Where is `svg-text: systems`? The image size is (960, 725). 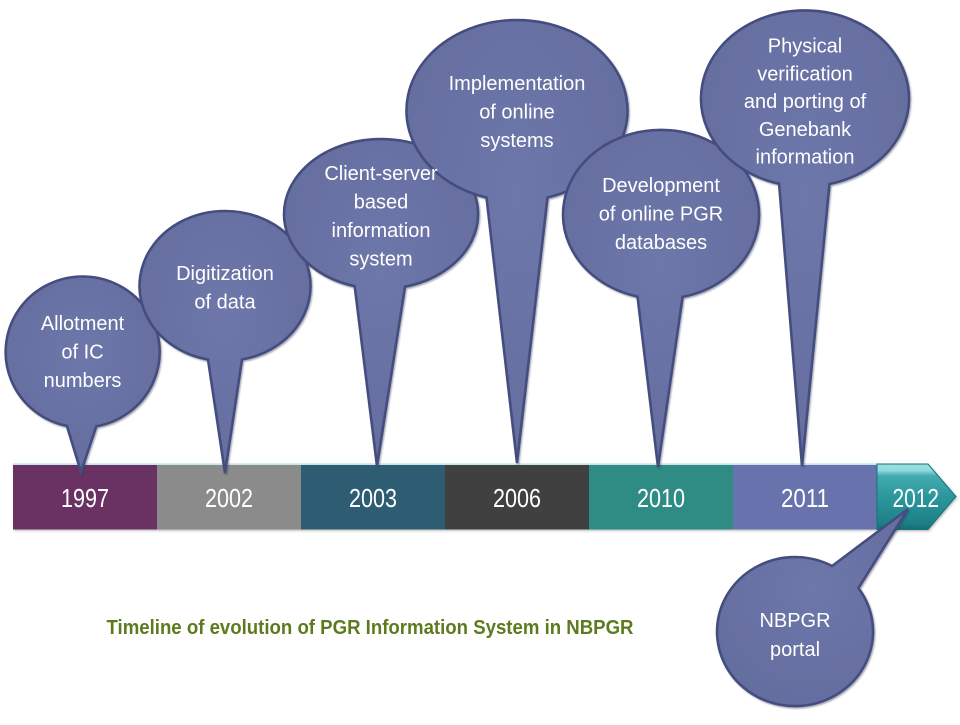 svg-text: systems is located at coordinates (516, 141).